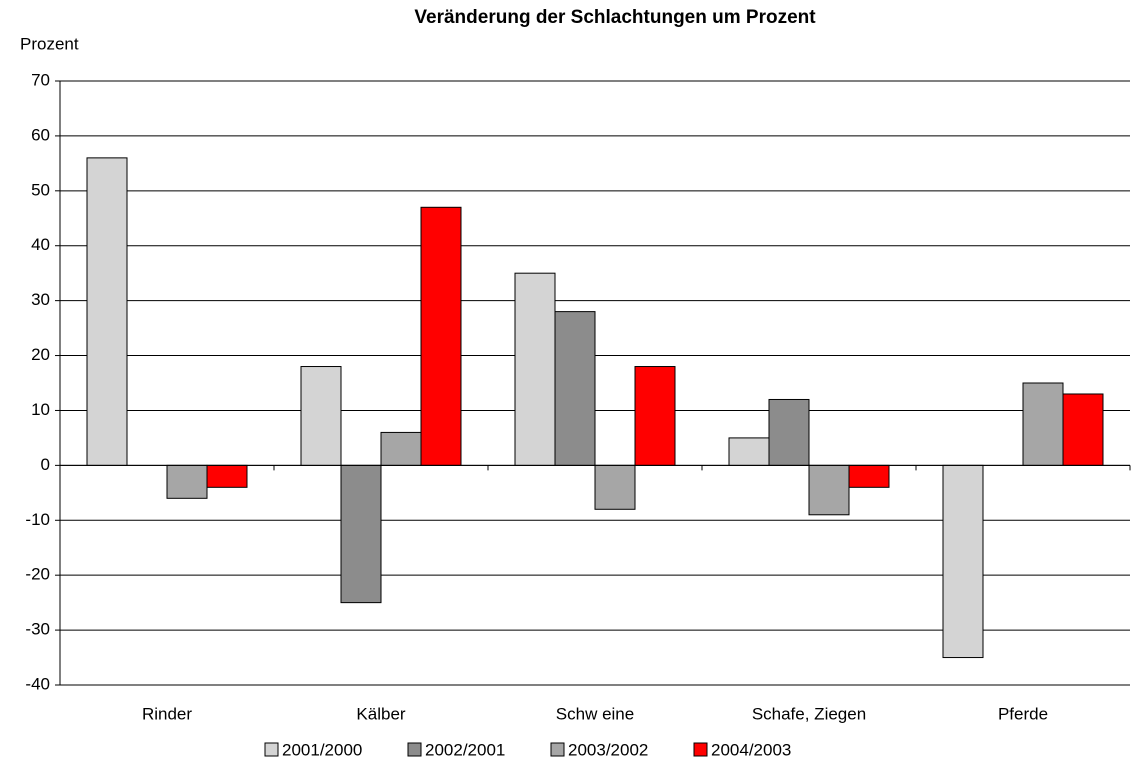 Image resolution: width=1131 pixels, height=769 pixels. What do you see at coordinates (40, 409) in the screenshot?
I see `y-tick-label: 10` at bounding box center [40, 409].